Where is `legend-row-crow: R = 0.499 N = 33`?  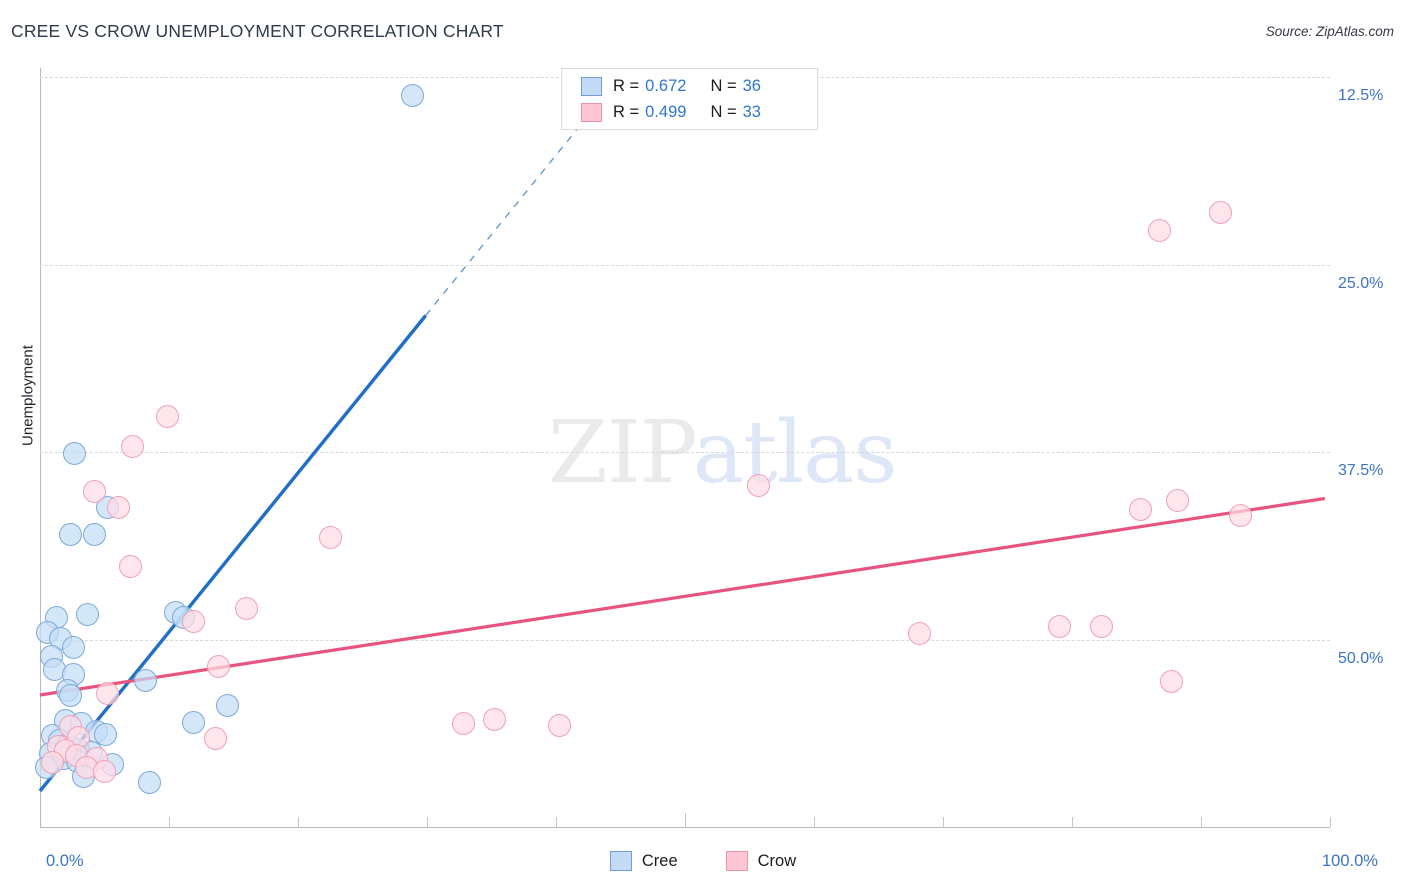 legend-row-crow: R = 0.499 N = 33 is located at coordinates (689, 112).